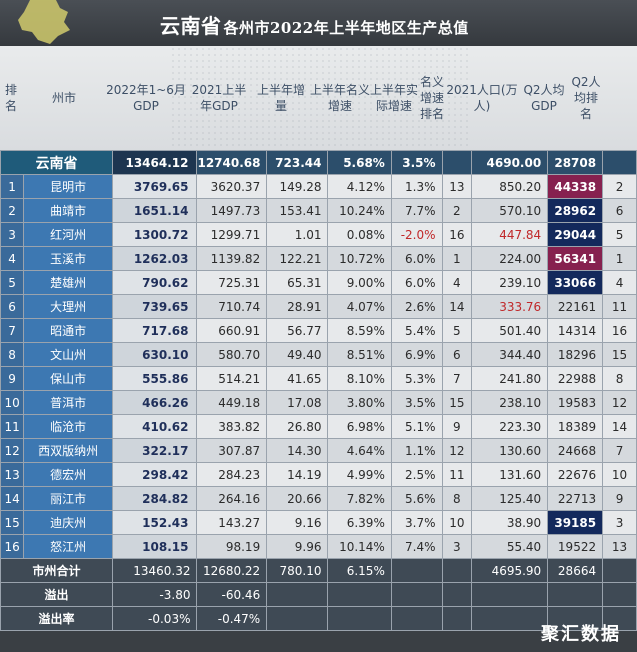 Image resolution: width=637 pixels, height=652 pixels. I want to click on population-cell: 125.40, so click(510, 498).